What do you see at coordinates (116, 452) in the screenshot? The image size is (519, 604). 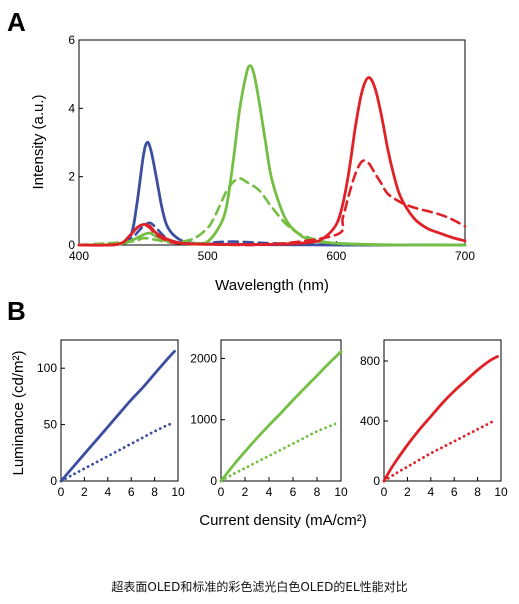 I see `luminance-blue-series-dotted` at bounding box center [116, 452].